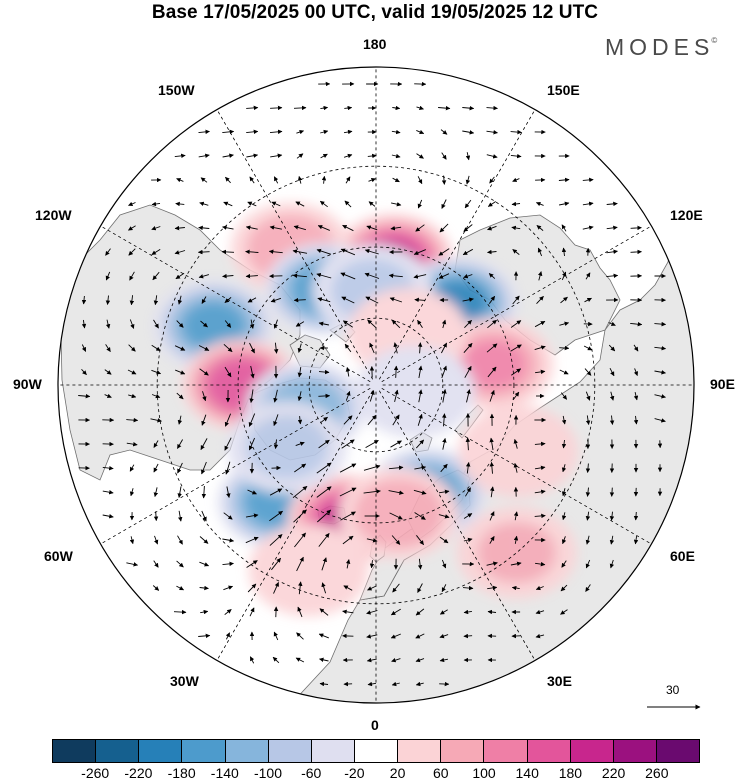 The image size is (750, 783). I want to click on colorbar-tick-label: 220, so click(613, 773).